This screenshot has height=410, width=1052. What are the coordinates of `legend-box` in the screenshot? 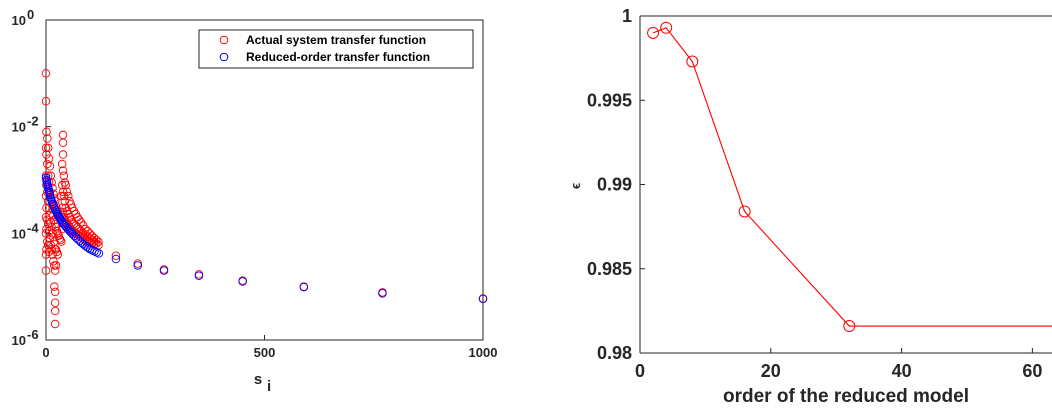 It's located at (336, 49).